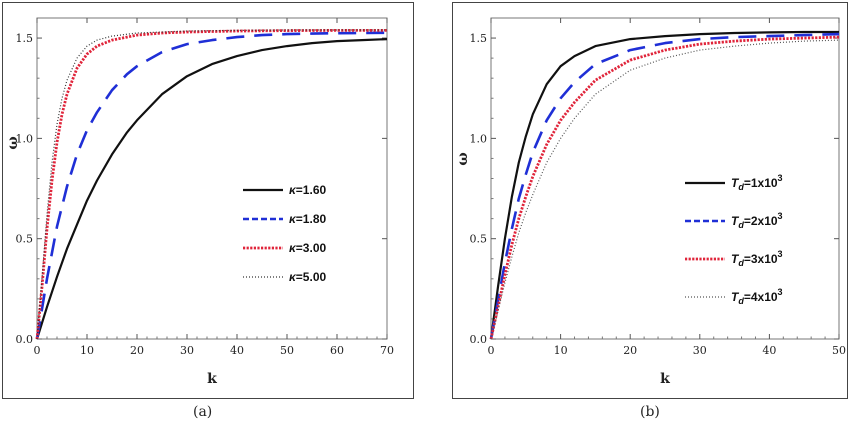 This screenshot has width=850, height=427. I want to click on legend-label-4: Td=4x103, so click(757, 296).